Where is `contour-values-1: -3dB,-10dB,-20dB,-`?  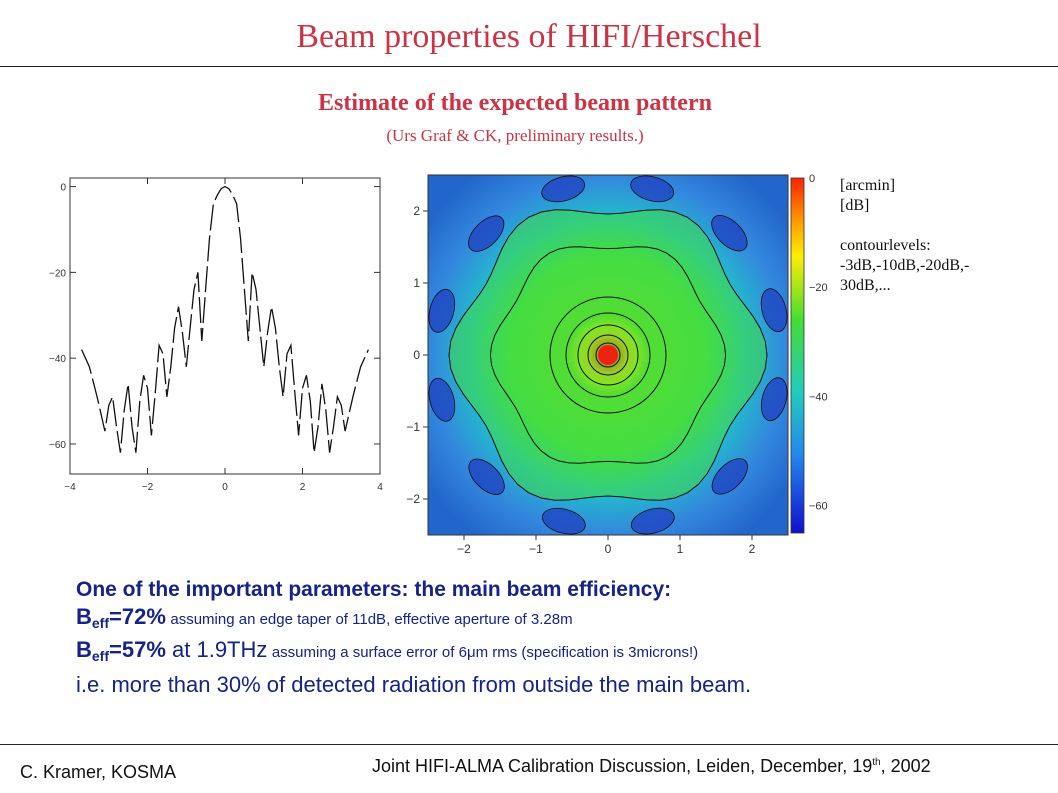 contour-values-1: -3dB,-10dB,-20dB,- is located at coordinates (905, 265).